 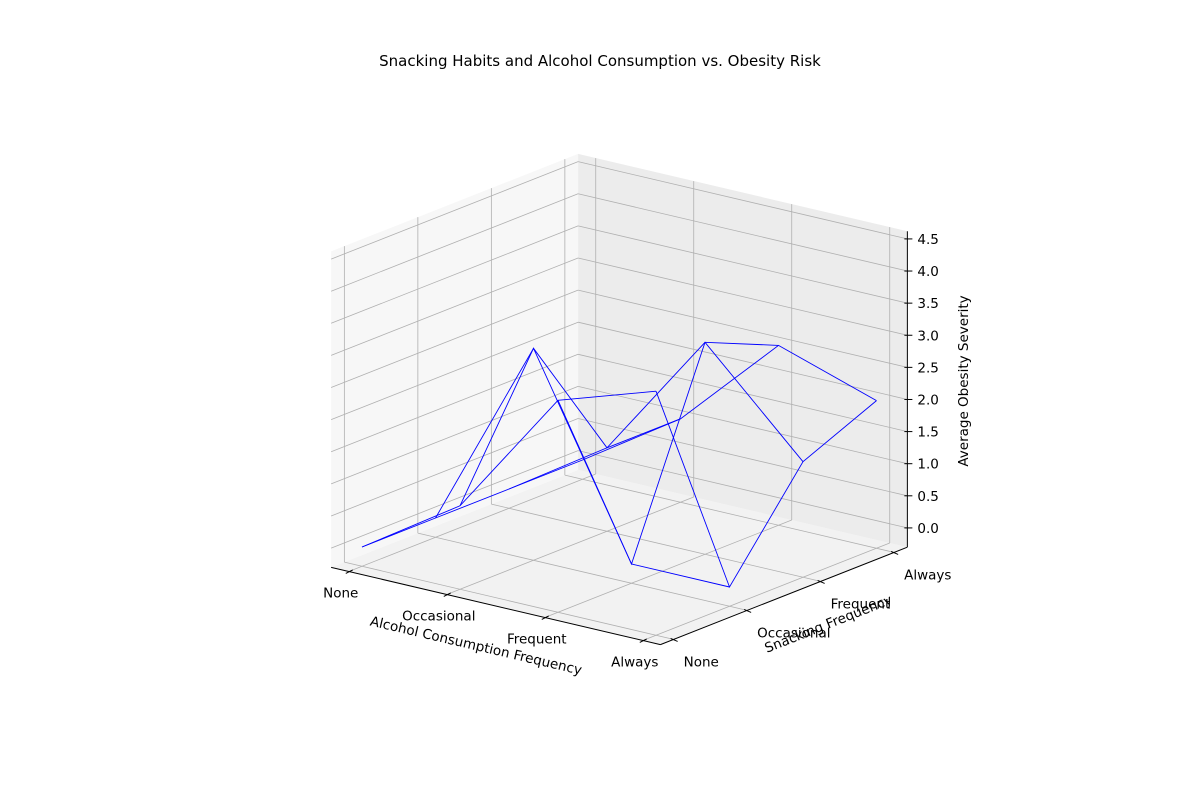 I want to click on wireframe-surface, so click(x=619, y=465).